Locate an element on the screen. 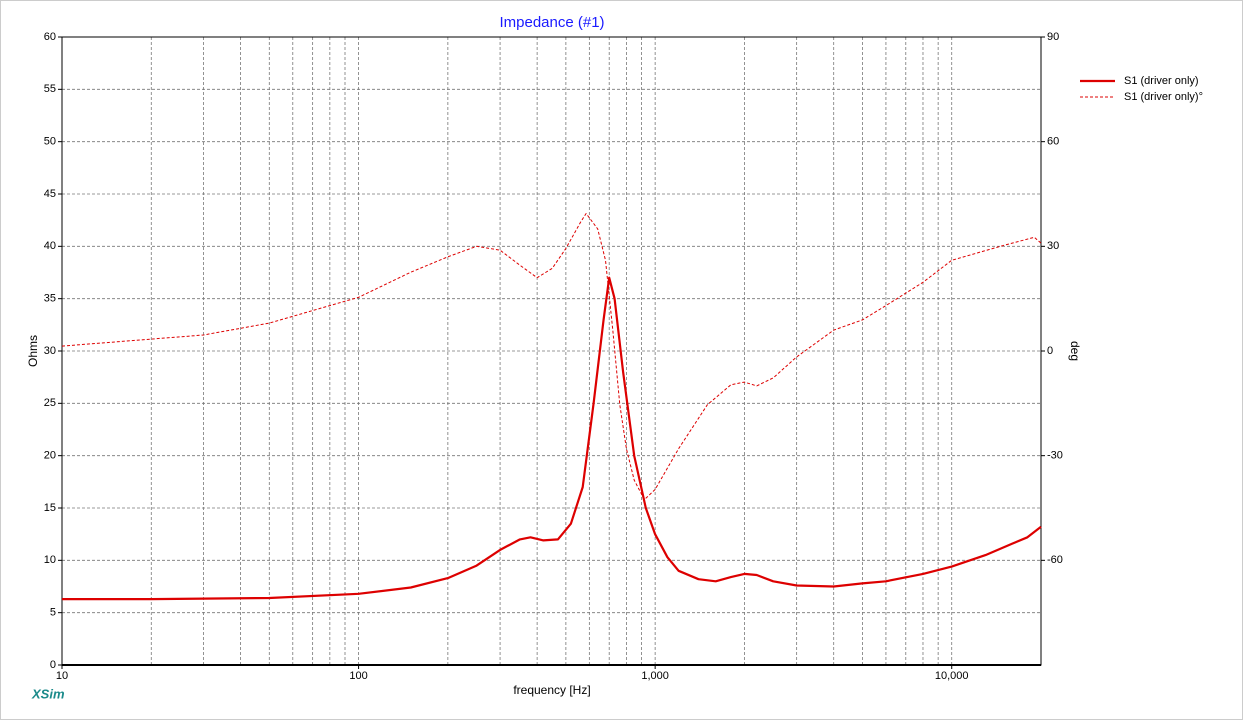 Image resolution: width=1243 pixels, height=720 pixels. y2-tick-label: 30 is located at coordinates (1053, 246).